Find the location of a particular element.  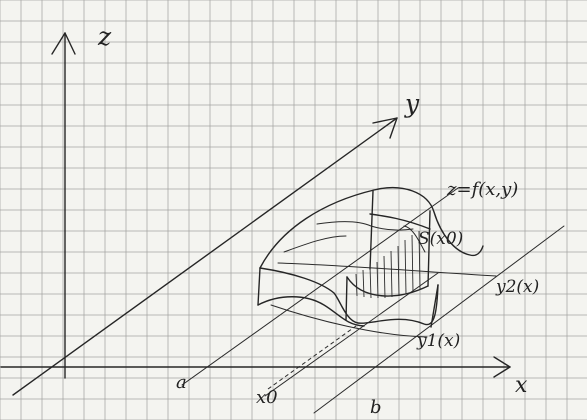

z-axis-label: z is located at coordinates (104, 36).